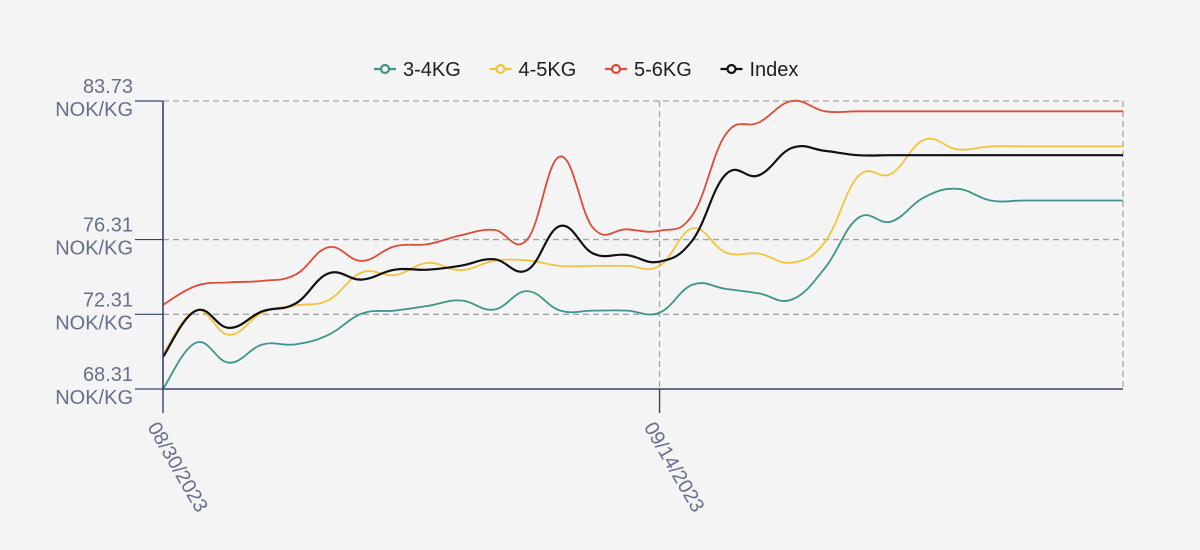  What do you see at coordinates (586, 70) in the screenshot?
I see `legend: 3-4KG 4-5KG 5-6KG Index` at bounding box center [586, 70].